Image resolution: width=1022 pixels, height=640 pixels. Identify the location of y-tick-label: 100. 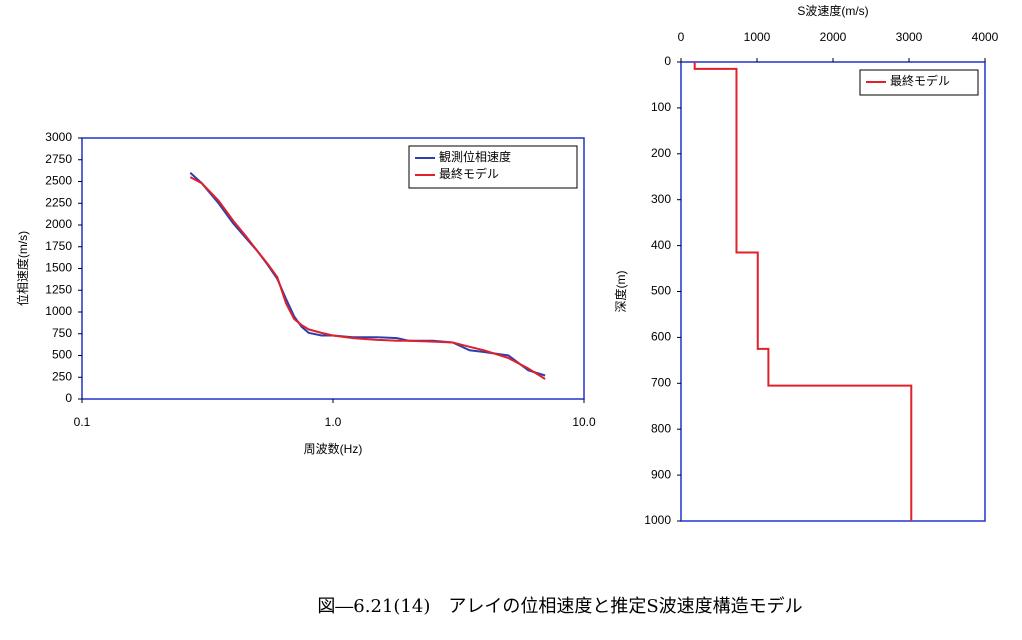
(661, 107).